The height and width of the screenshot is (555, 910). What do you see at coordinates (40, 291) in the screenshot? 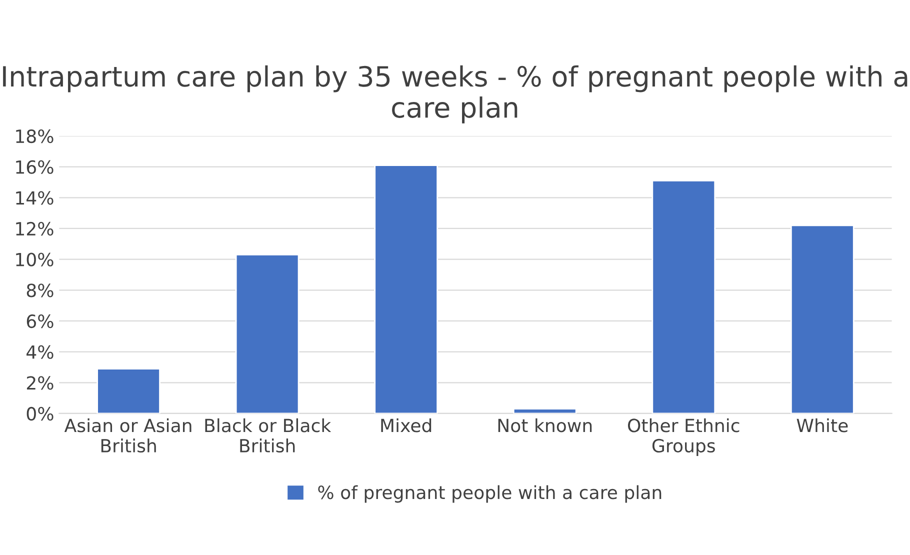
I see `y-tick-label: 8%` at bounding box center [40, 291].